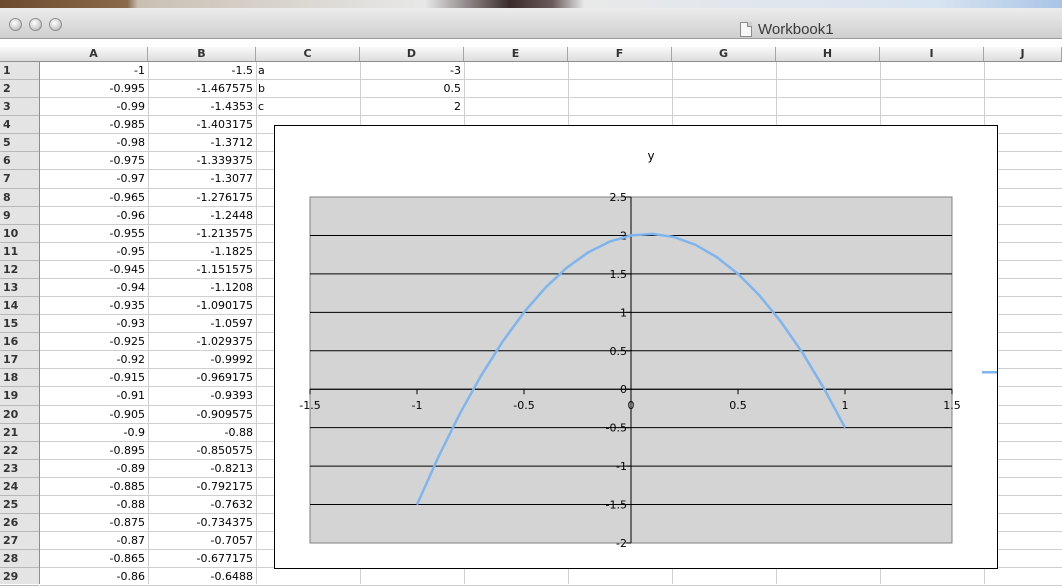 This screenshot has width=1062, height=586. I want to click on column-header-d: D, so click(412, 54).